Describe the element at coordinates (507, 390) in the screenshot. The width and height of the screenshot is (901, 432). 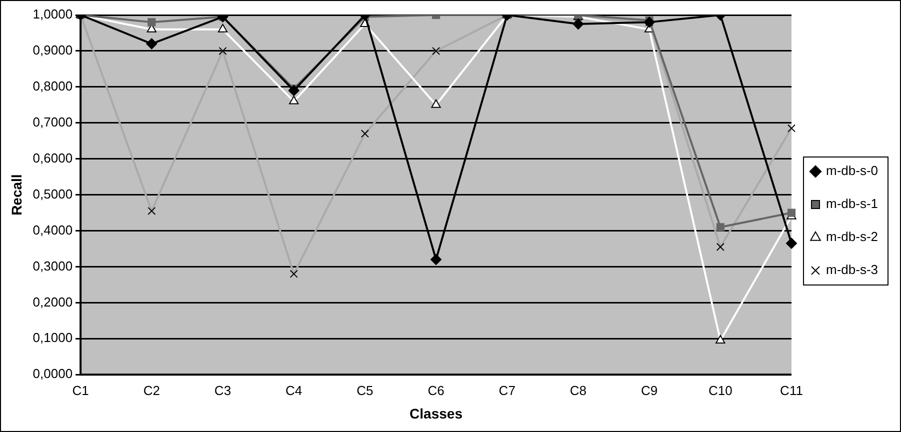
I see `x-tick-label: C7` at that location.